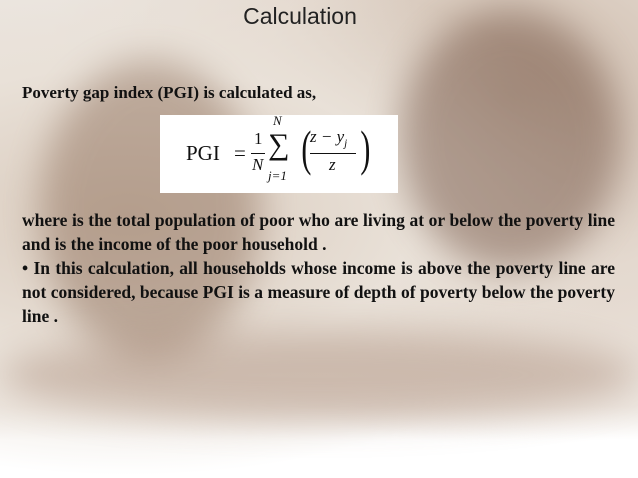  Describe the element at coordinates (203, 153) in the screenshot. I see `formula-lhs: PGI` at that location.